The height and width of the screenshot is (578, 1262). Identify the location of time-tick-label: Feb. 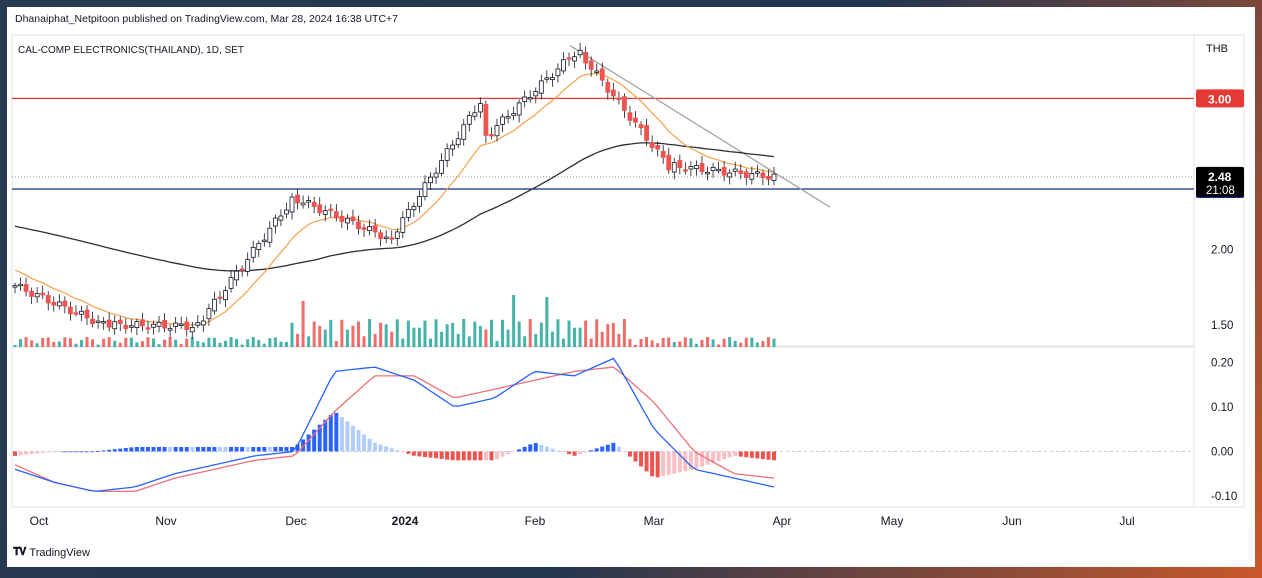
(535, 521).